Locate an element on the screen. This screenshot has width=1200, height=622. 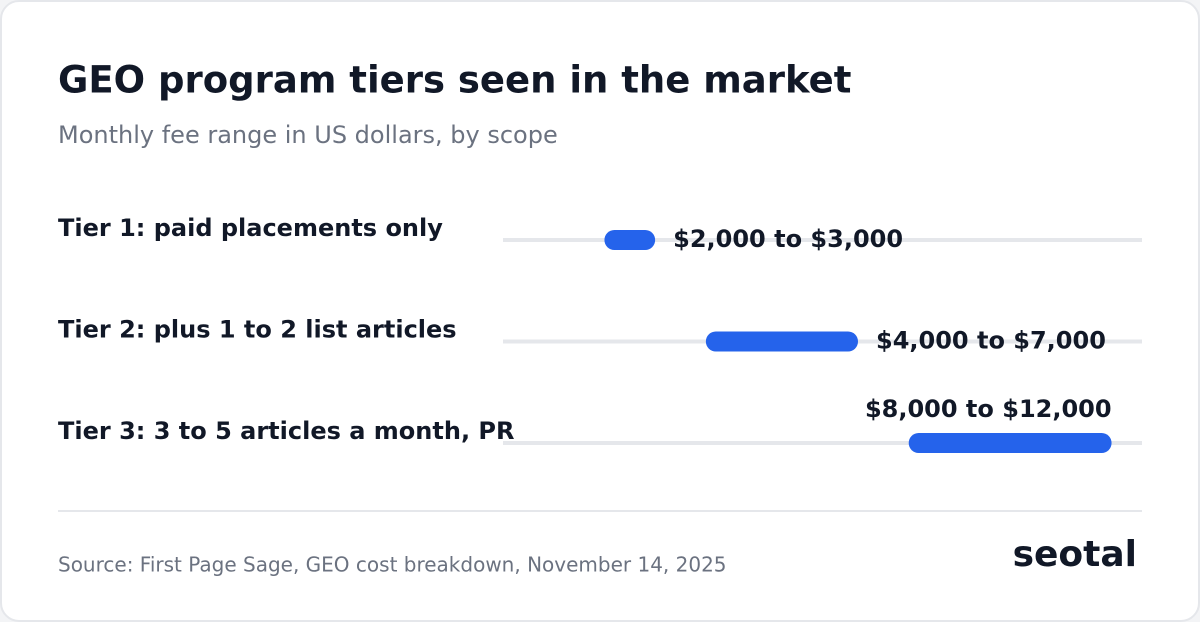
value-label: $4,000 to $7,000 is located at coordinates (991, 341).